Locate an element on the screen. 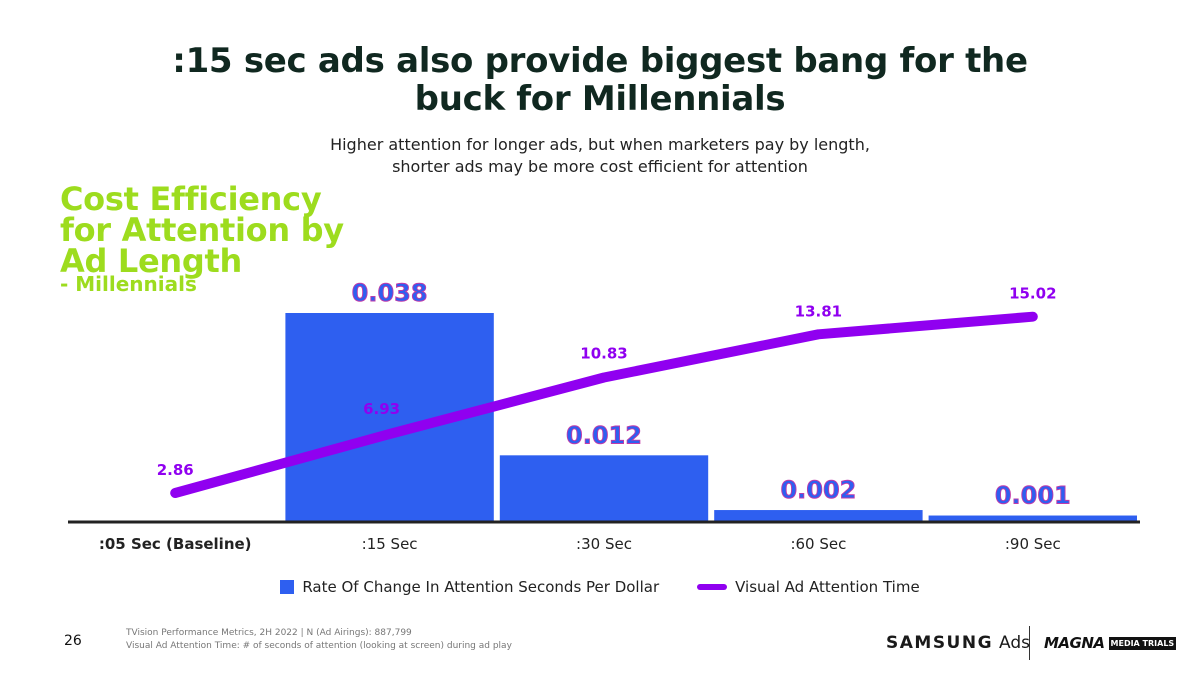 Image resolution: width=1200 pixels, height=675 pixels. chart-heading-sub: - Millennials is located at coordinates (128, 284).